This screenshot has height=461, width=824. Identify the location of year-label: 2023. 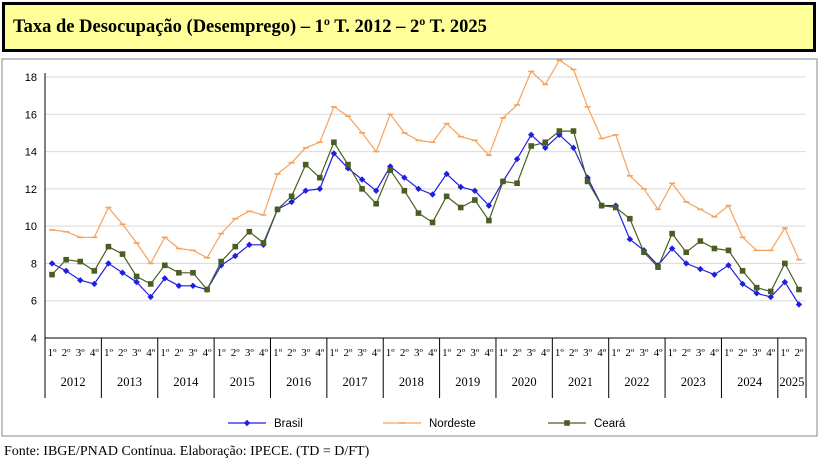
(693, 382).